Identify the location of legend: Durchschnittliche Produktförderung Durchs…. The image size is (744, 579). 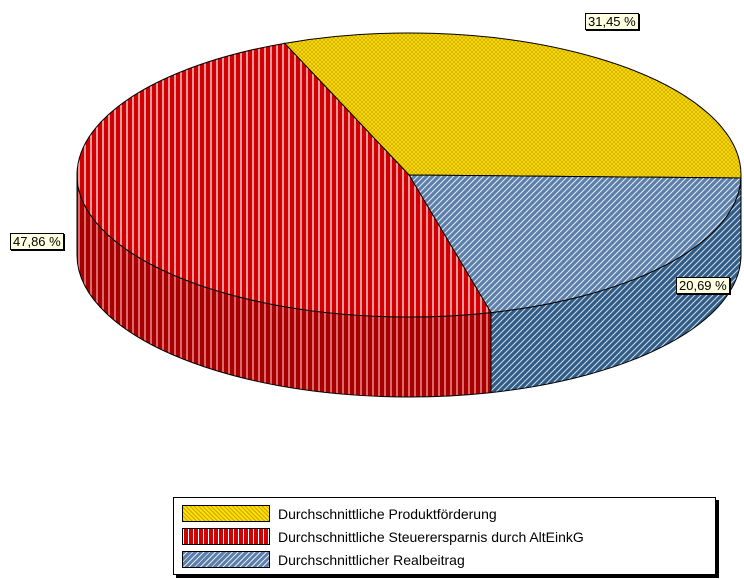
(444, 536).